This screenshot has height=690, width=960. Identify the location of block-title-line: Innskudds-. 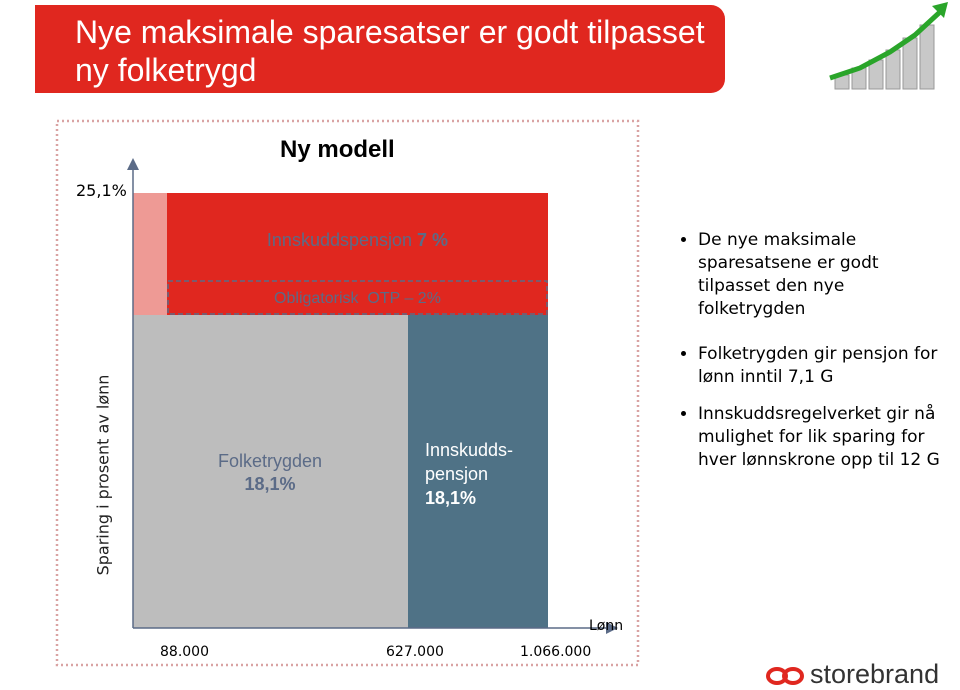
(469, 450).